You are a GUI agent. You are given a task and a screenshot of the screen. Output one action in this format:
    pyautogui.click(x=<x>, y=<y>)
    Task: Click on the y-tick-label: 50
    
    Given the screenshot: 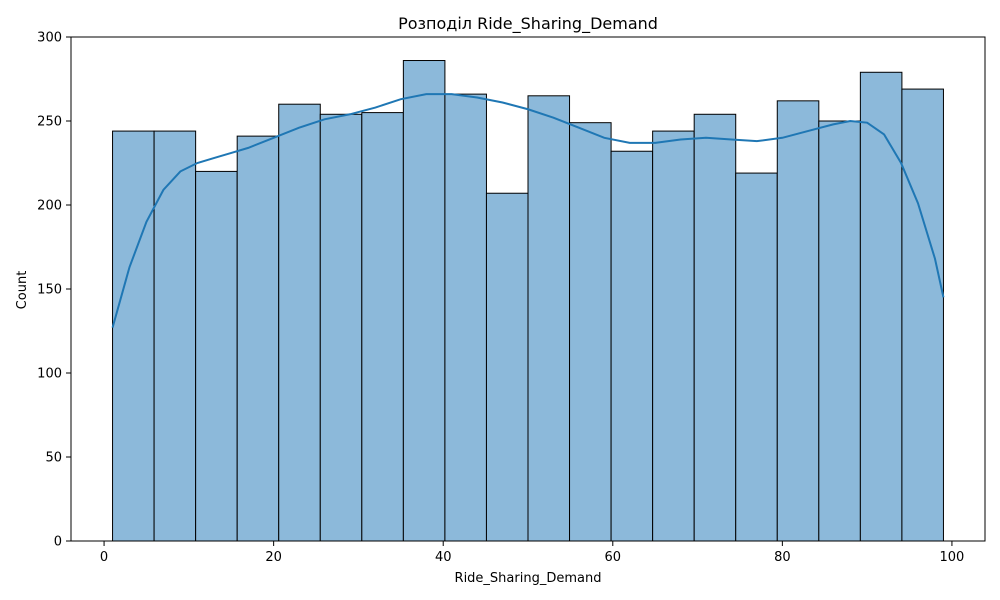 What is the action you would take?
    pyautogui.click(x=53, y=458)
    